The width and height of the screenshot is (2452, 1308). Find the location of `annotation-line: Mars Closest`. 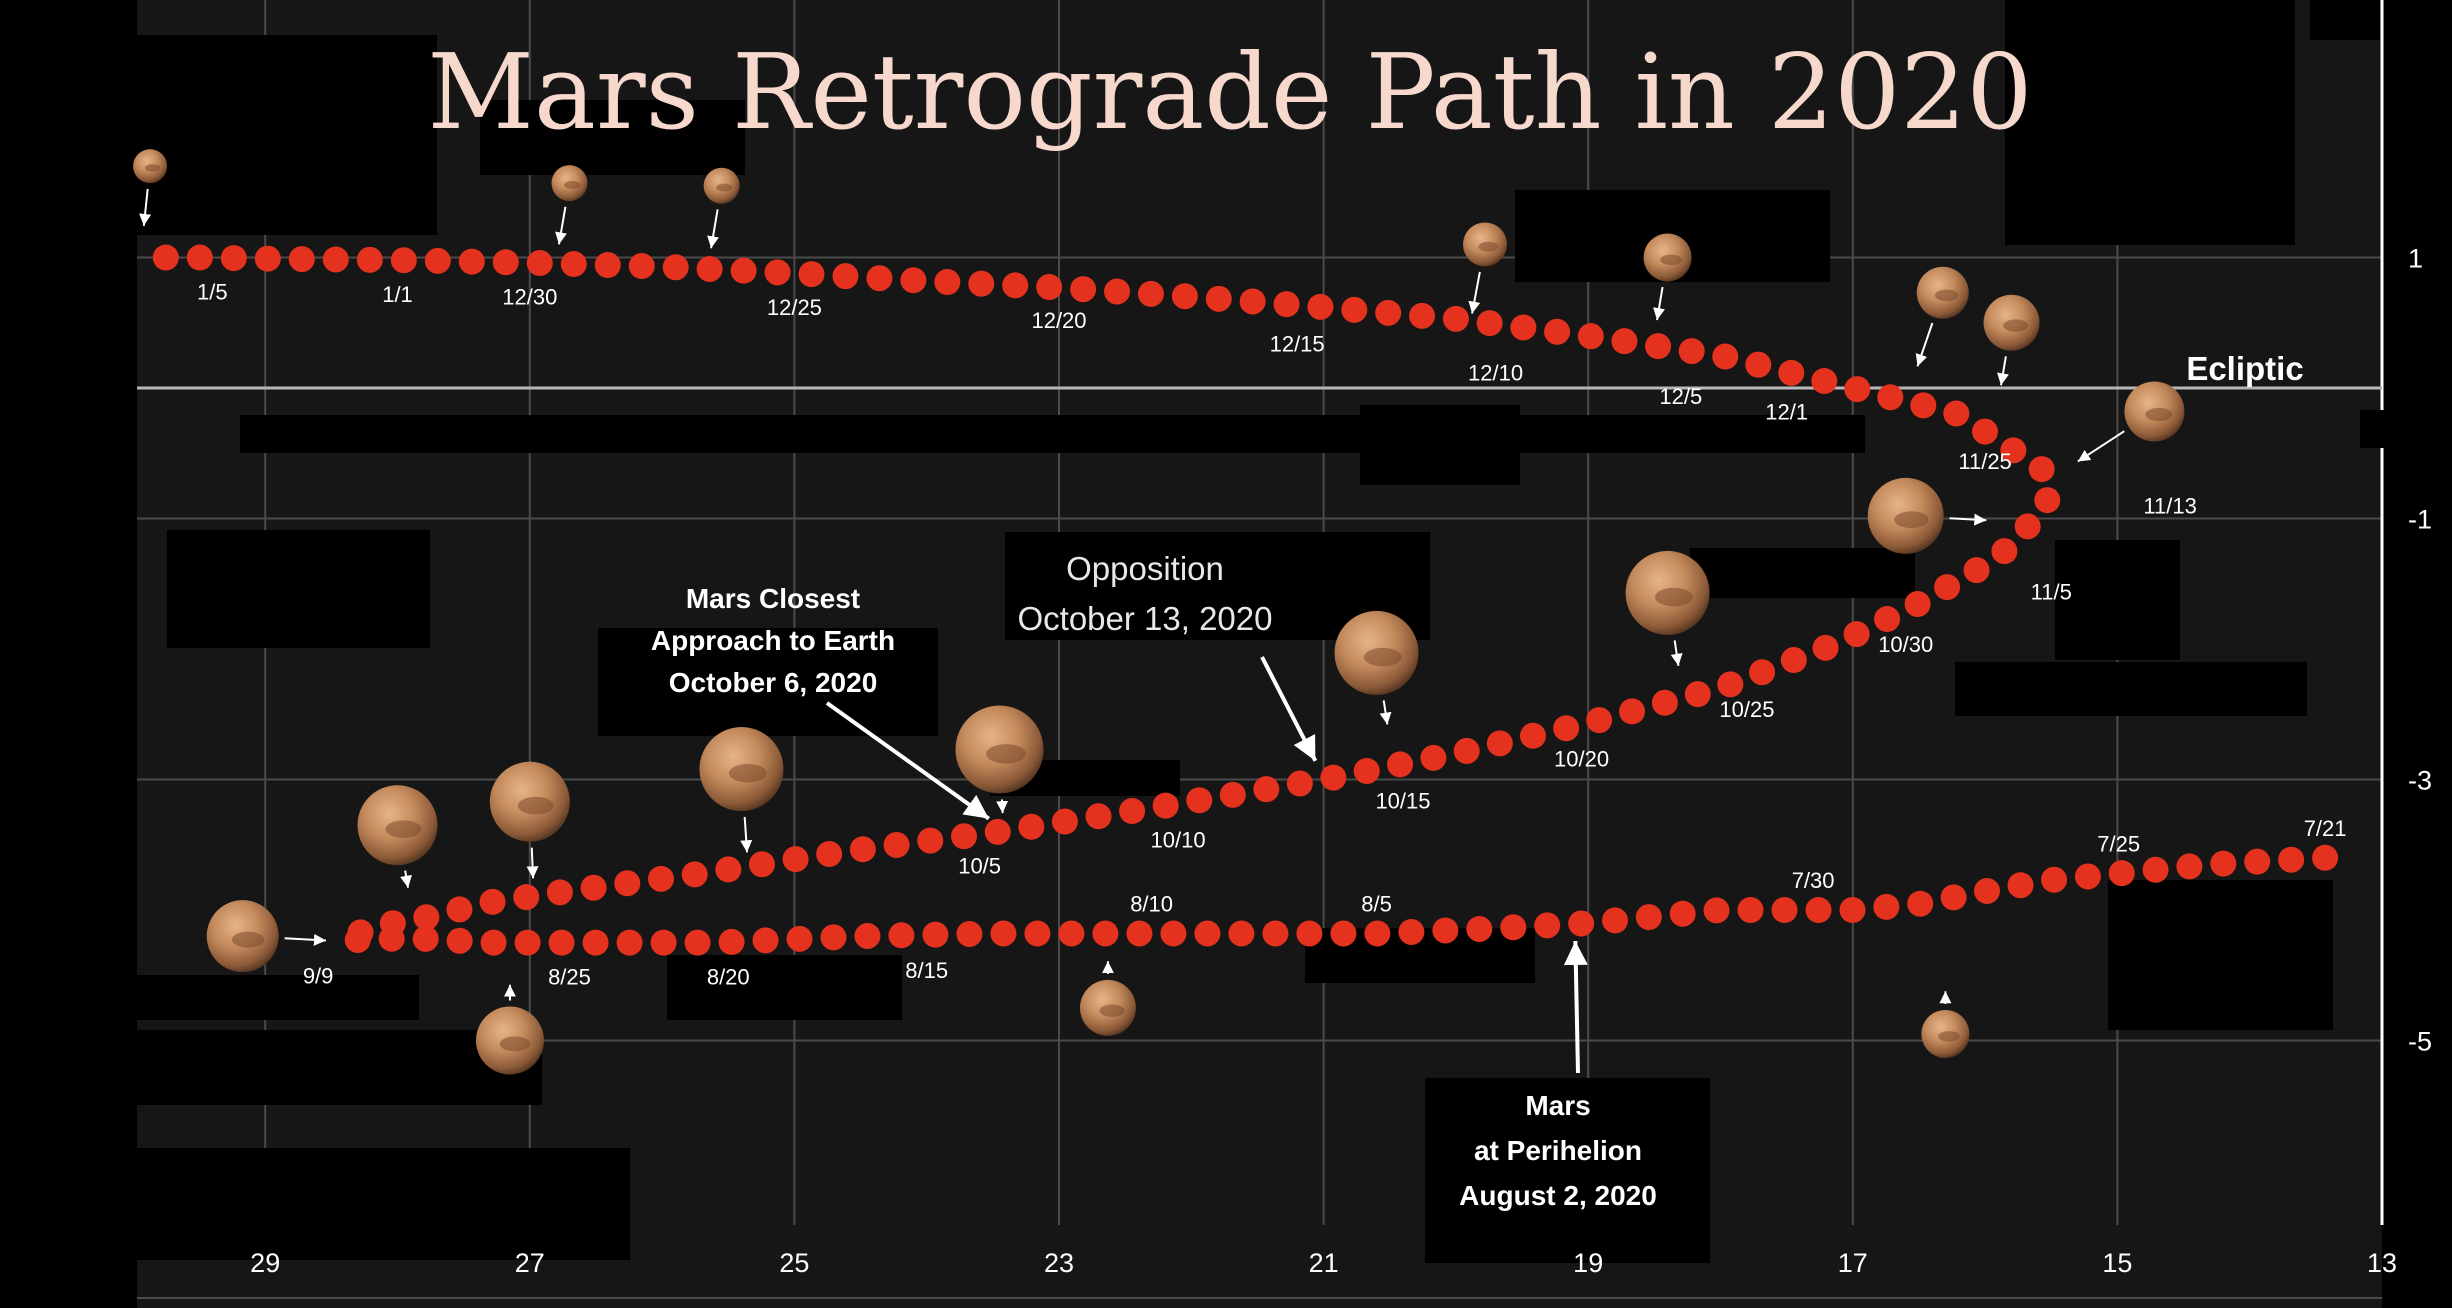

annotation-line: Mars Closest is located at coordinates (773, 598).